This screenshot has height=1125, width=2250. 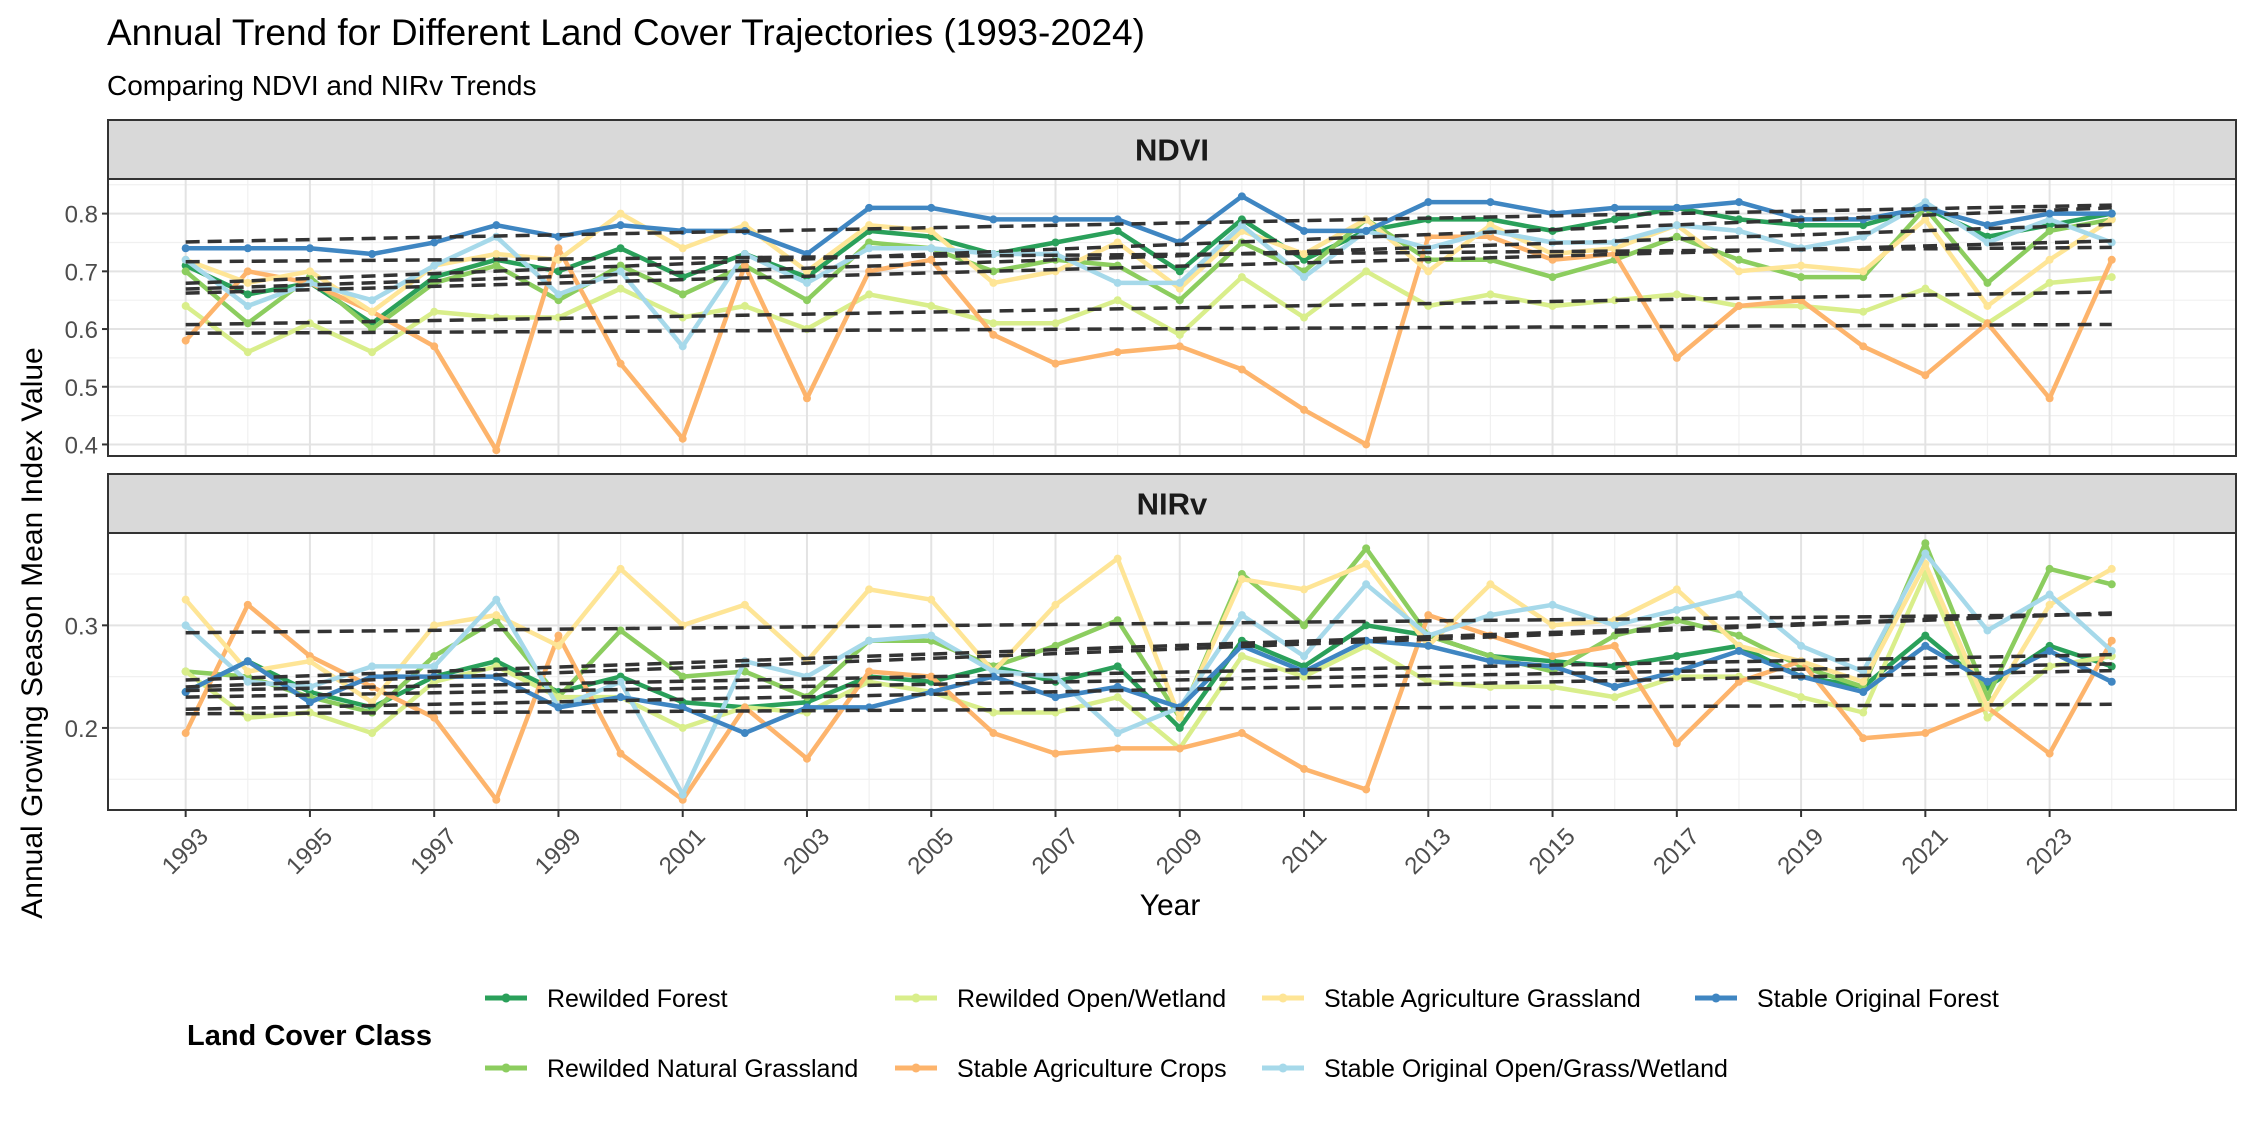 I want to click on facet-strip, so click(x=1172, y=149).